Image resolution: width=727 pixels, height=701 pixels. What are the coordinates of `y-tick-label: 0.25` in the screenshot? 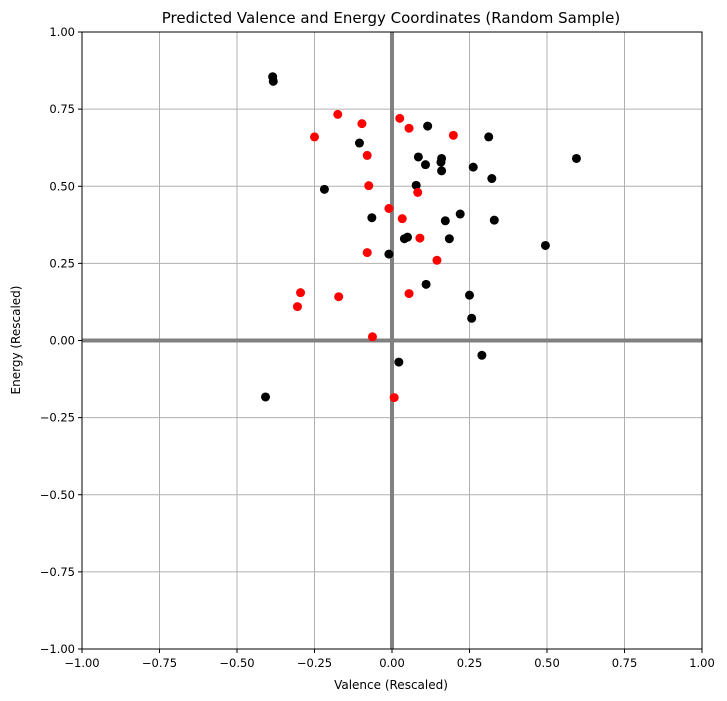 It's located at (62, 263).